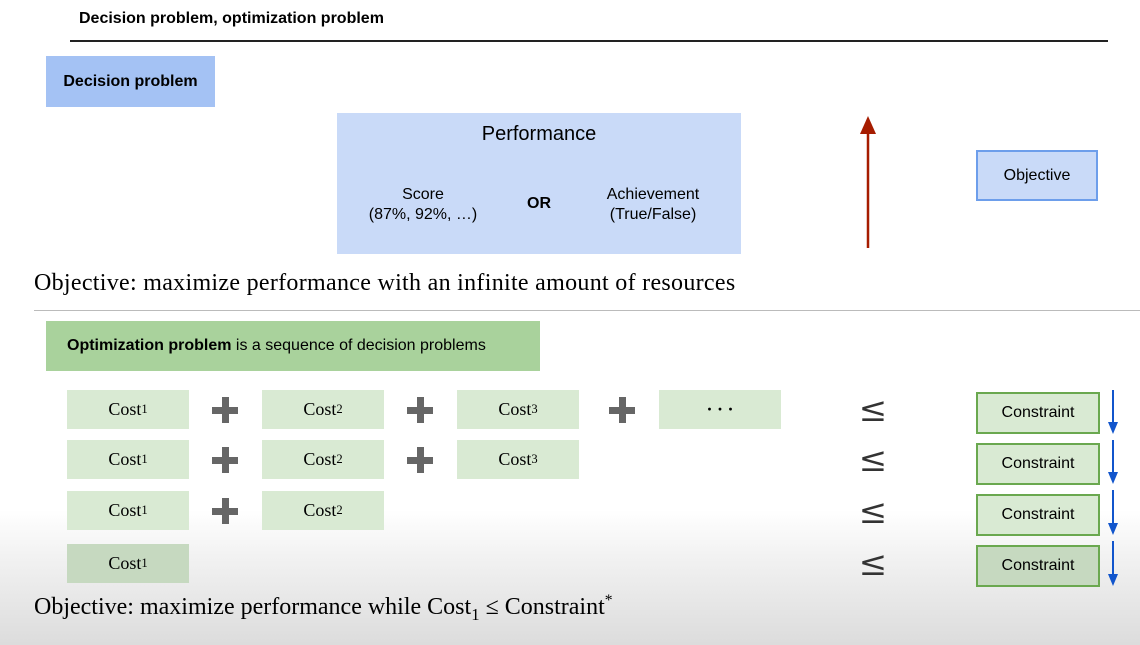 The image size is (1140, 645). I want to click on down-arrows, so click(1113, 488).